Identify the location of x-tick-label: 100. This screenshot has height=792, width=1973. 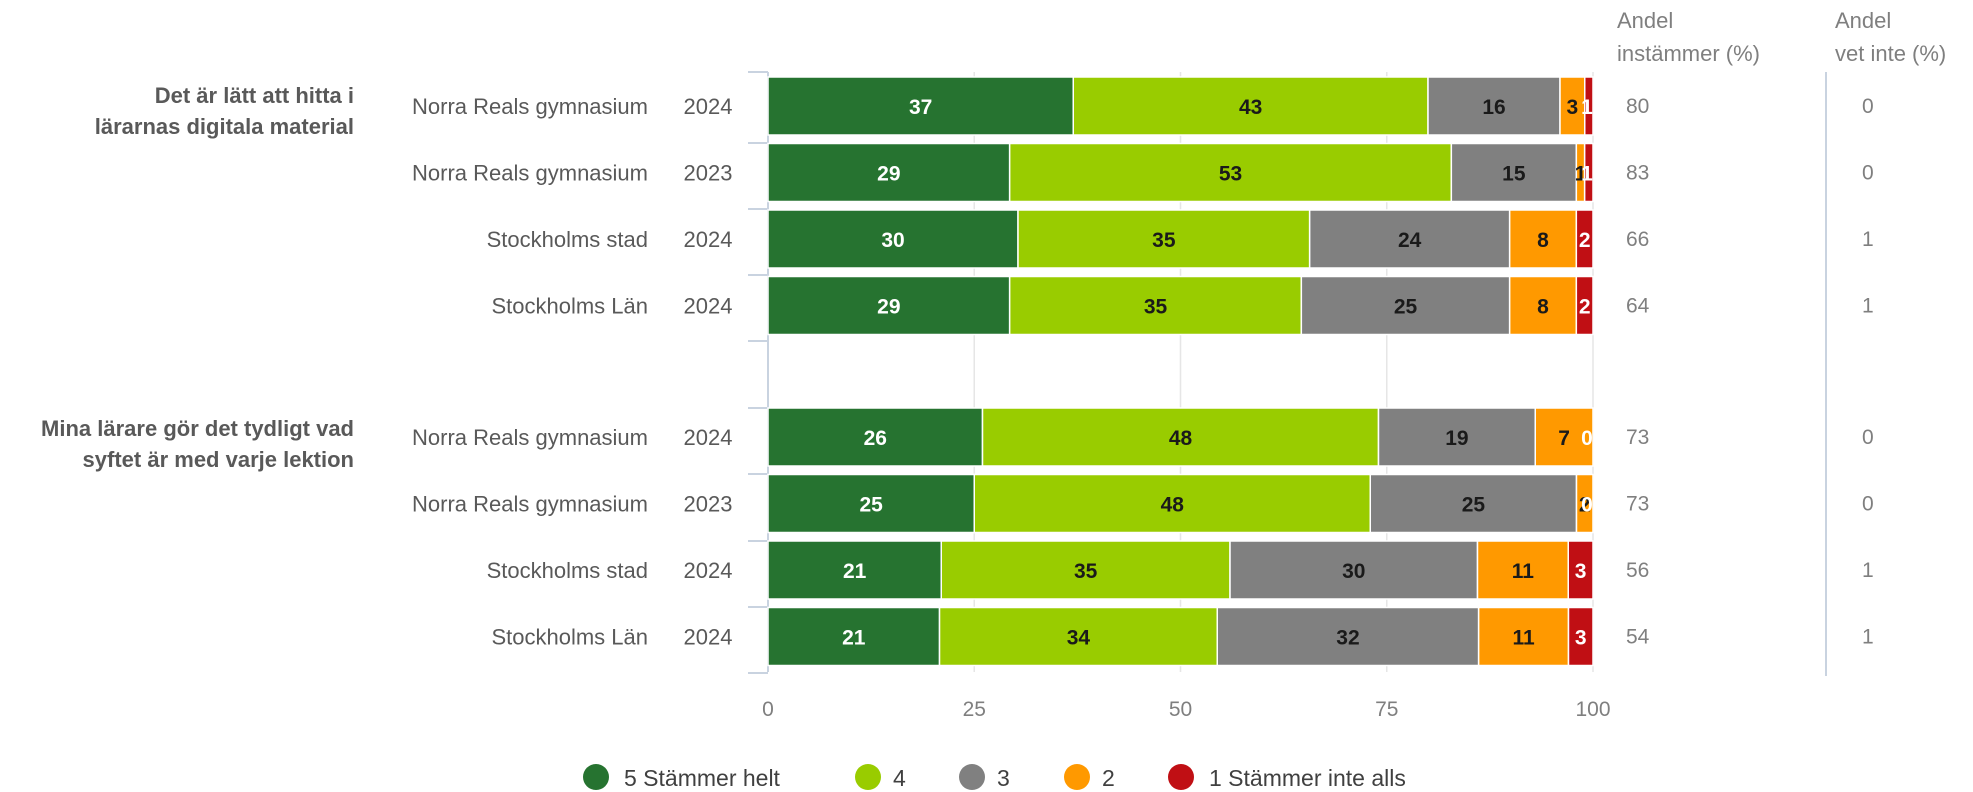
(1592, 709).